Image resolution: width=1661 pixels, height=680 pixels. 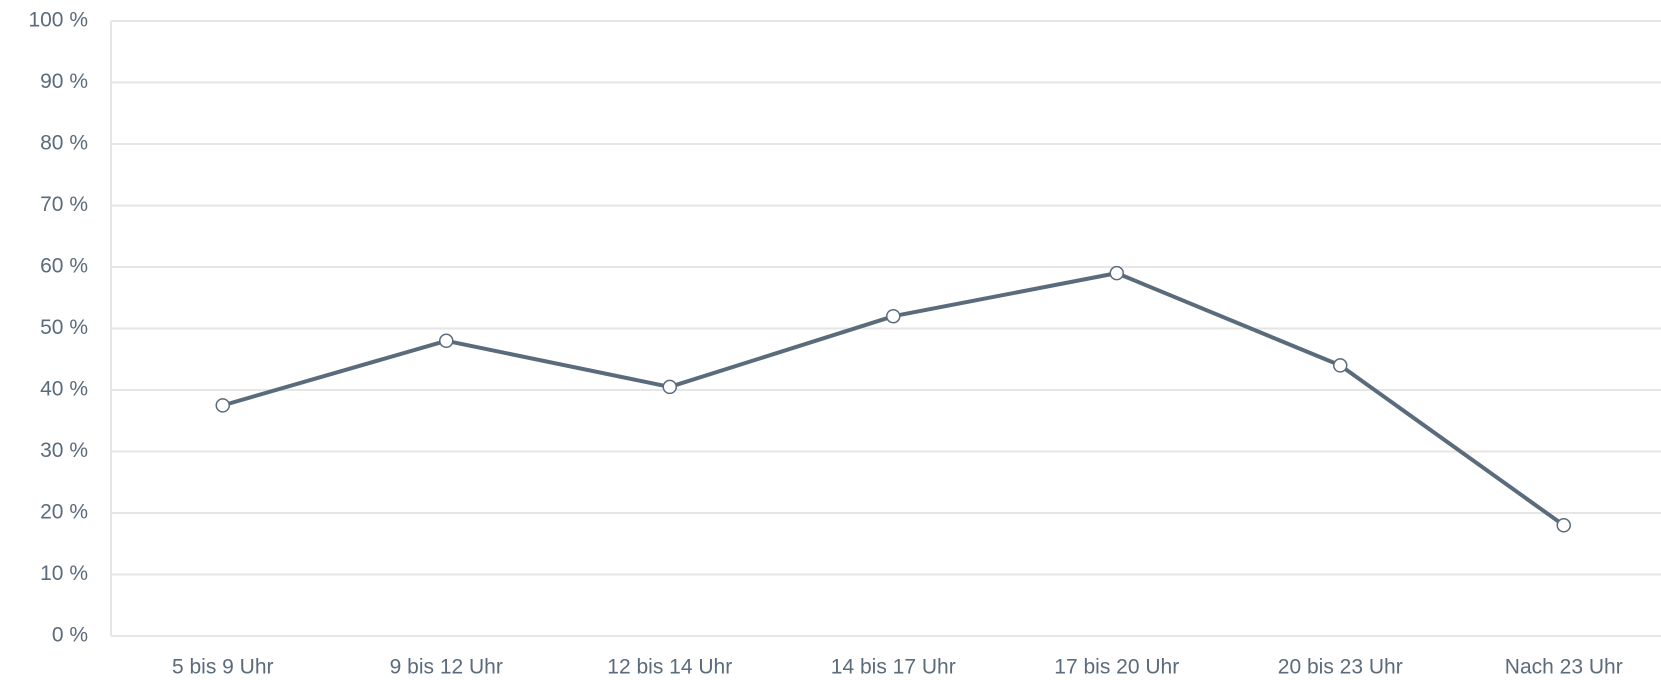 What do you see at coordinates (64, 450) in the screenshot?
I see `y-tick-label: 30 %` at bounding box center [64, 450].